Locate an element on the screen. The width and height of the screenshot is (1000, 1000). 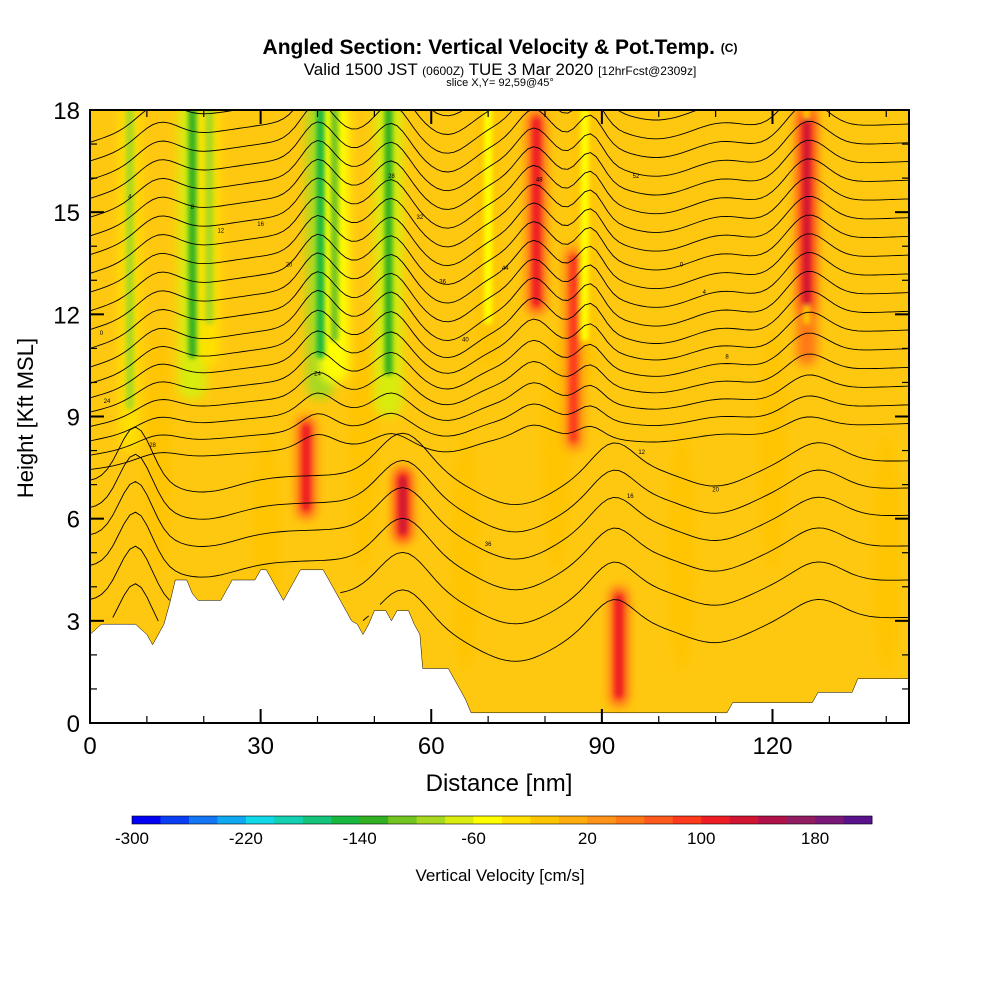
x-tick-label: 0 is located at coordinates (89, 746).